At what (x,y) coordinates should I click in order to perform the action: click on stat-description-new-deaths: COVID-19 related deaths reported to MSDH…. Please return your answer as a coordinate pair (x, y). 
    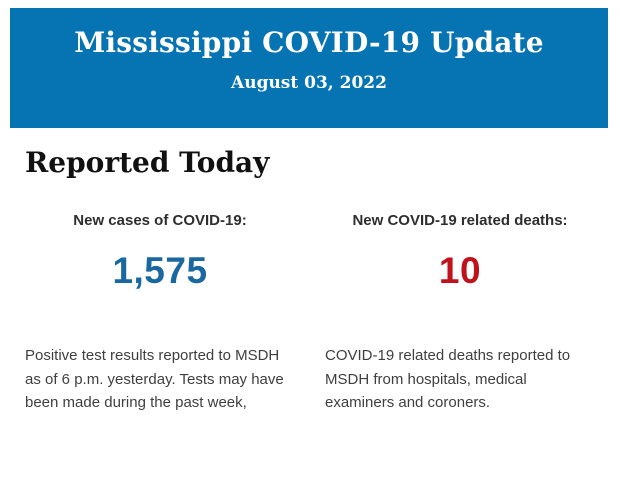
    Looking at the image, I should click on (448, 379).